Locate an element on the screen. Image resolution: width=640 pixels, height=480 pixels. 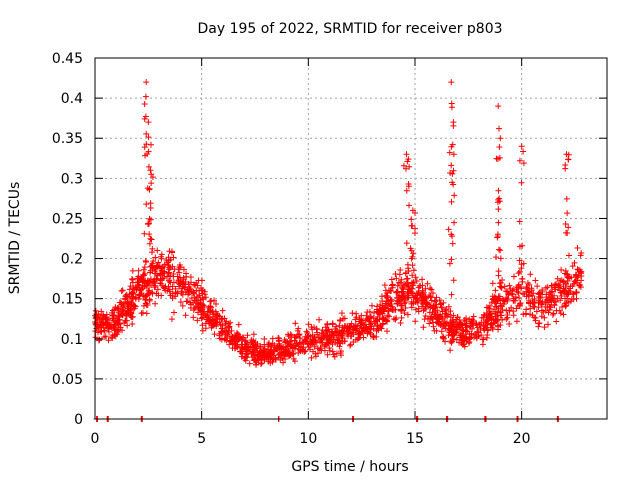
x-tick-label: 0 is located at coordinates (95, 439).